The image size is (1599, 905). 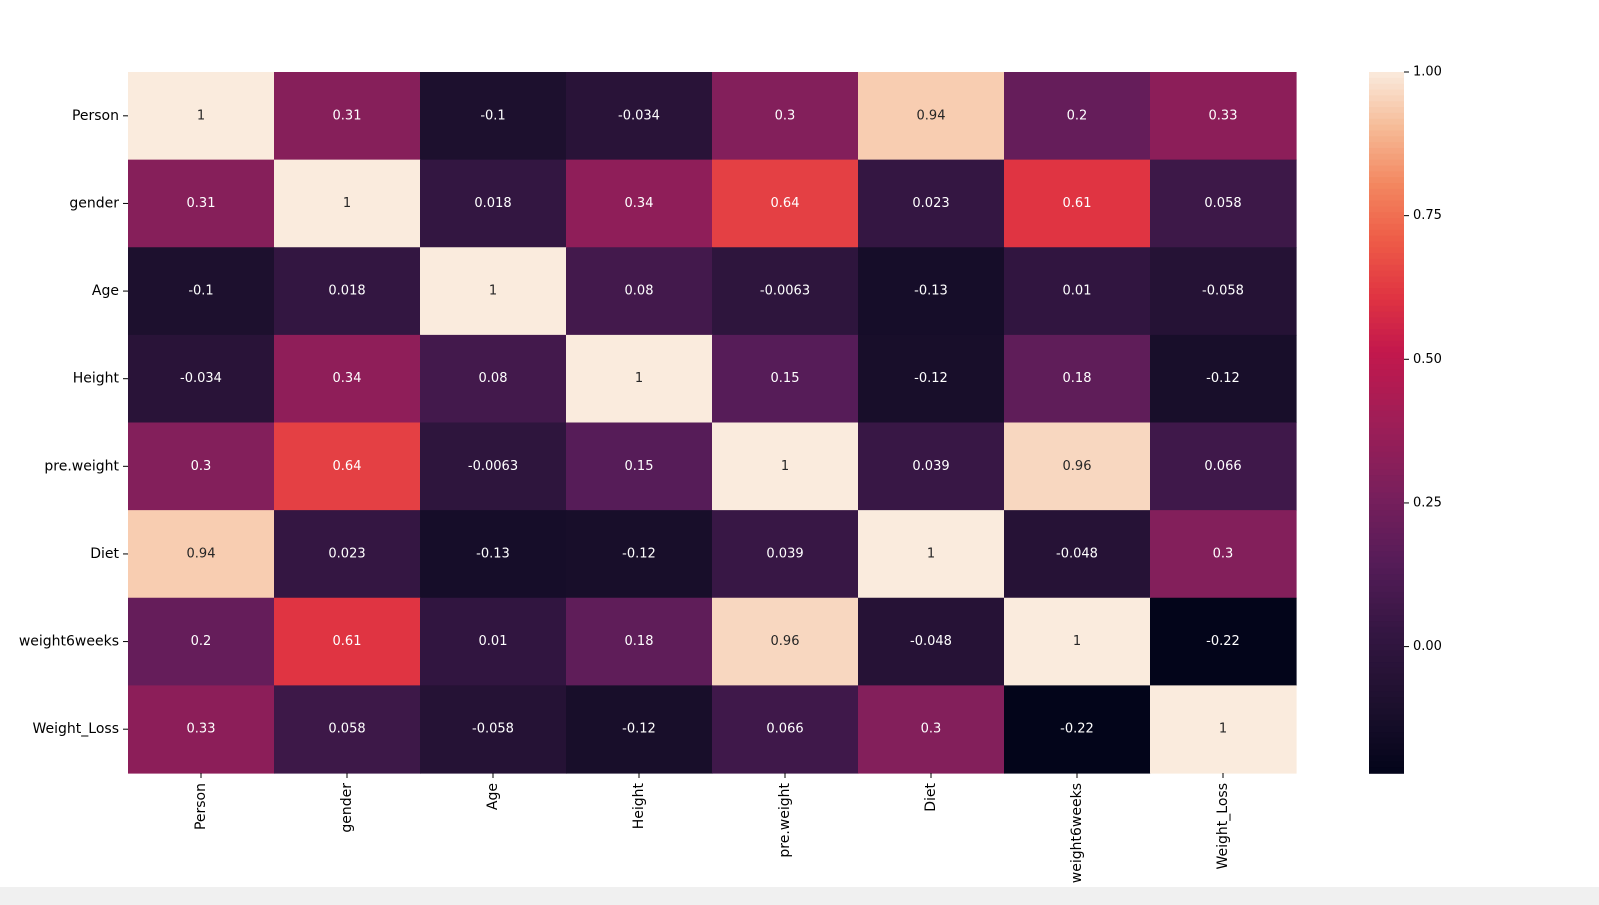 I want to click on cell-value-label: 0.058, so click(x=346, y=729).